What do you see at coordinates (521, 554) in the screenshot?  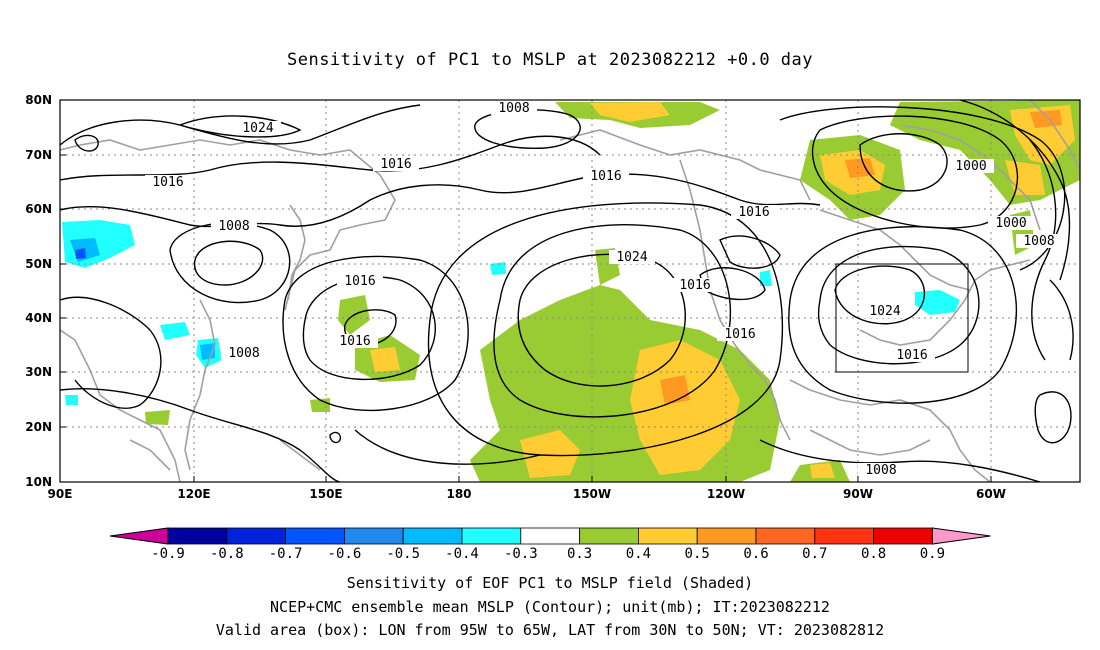 I see `colorbar-label: -0.3` at bounding box center [521, 554].